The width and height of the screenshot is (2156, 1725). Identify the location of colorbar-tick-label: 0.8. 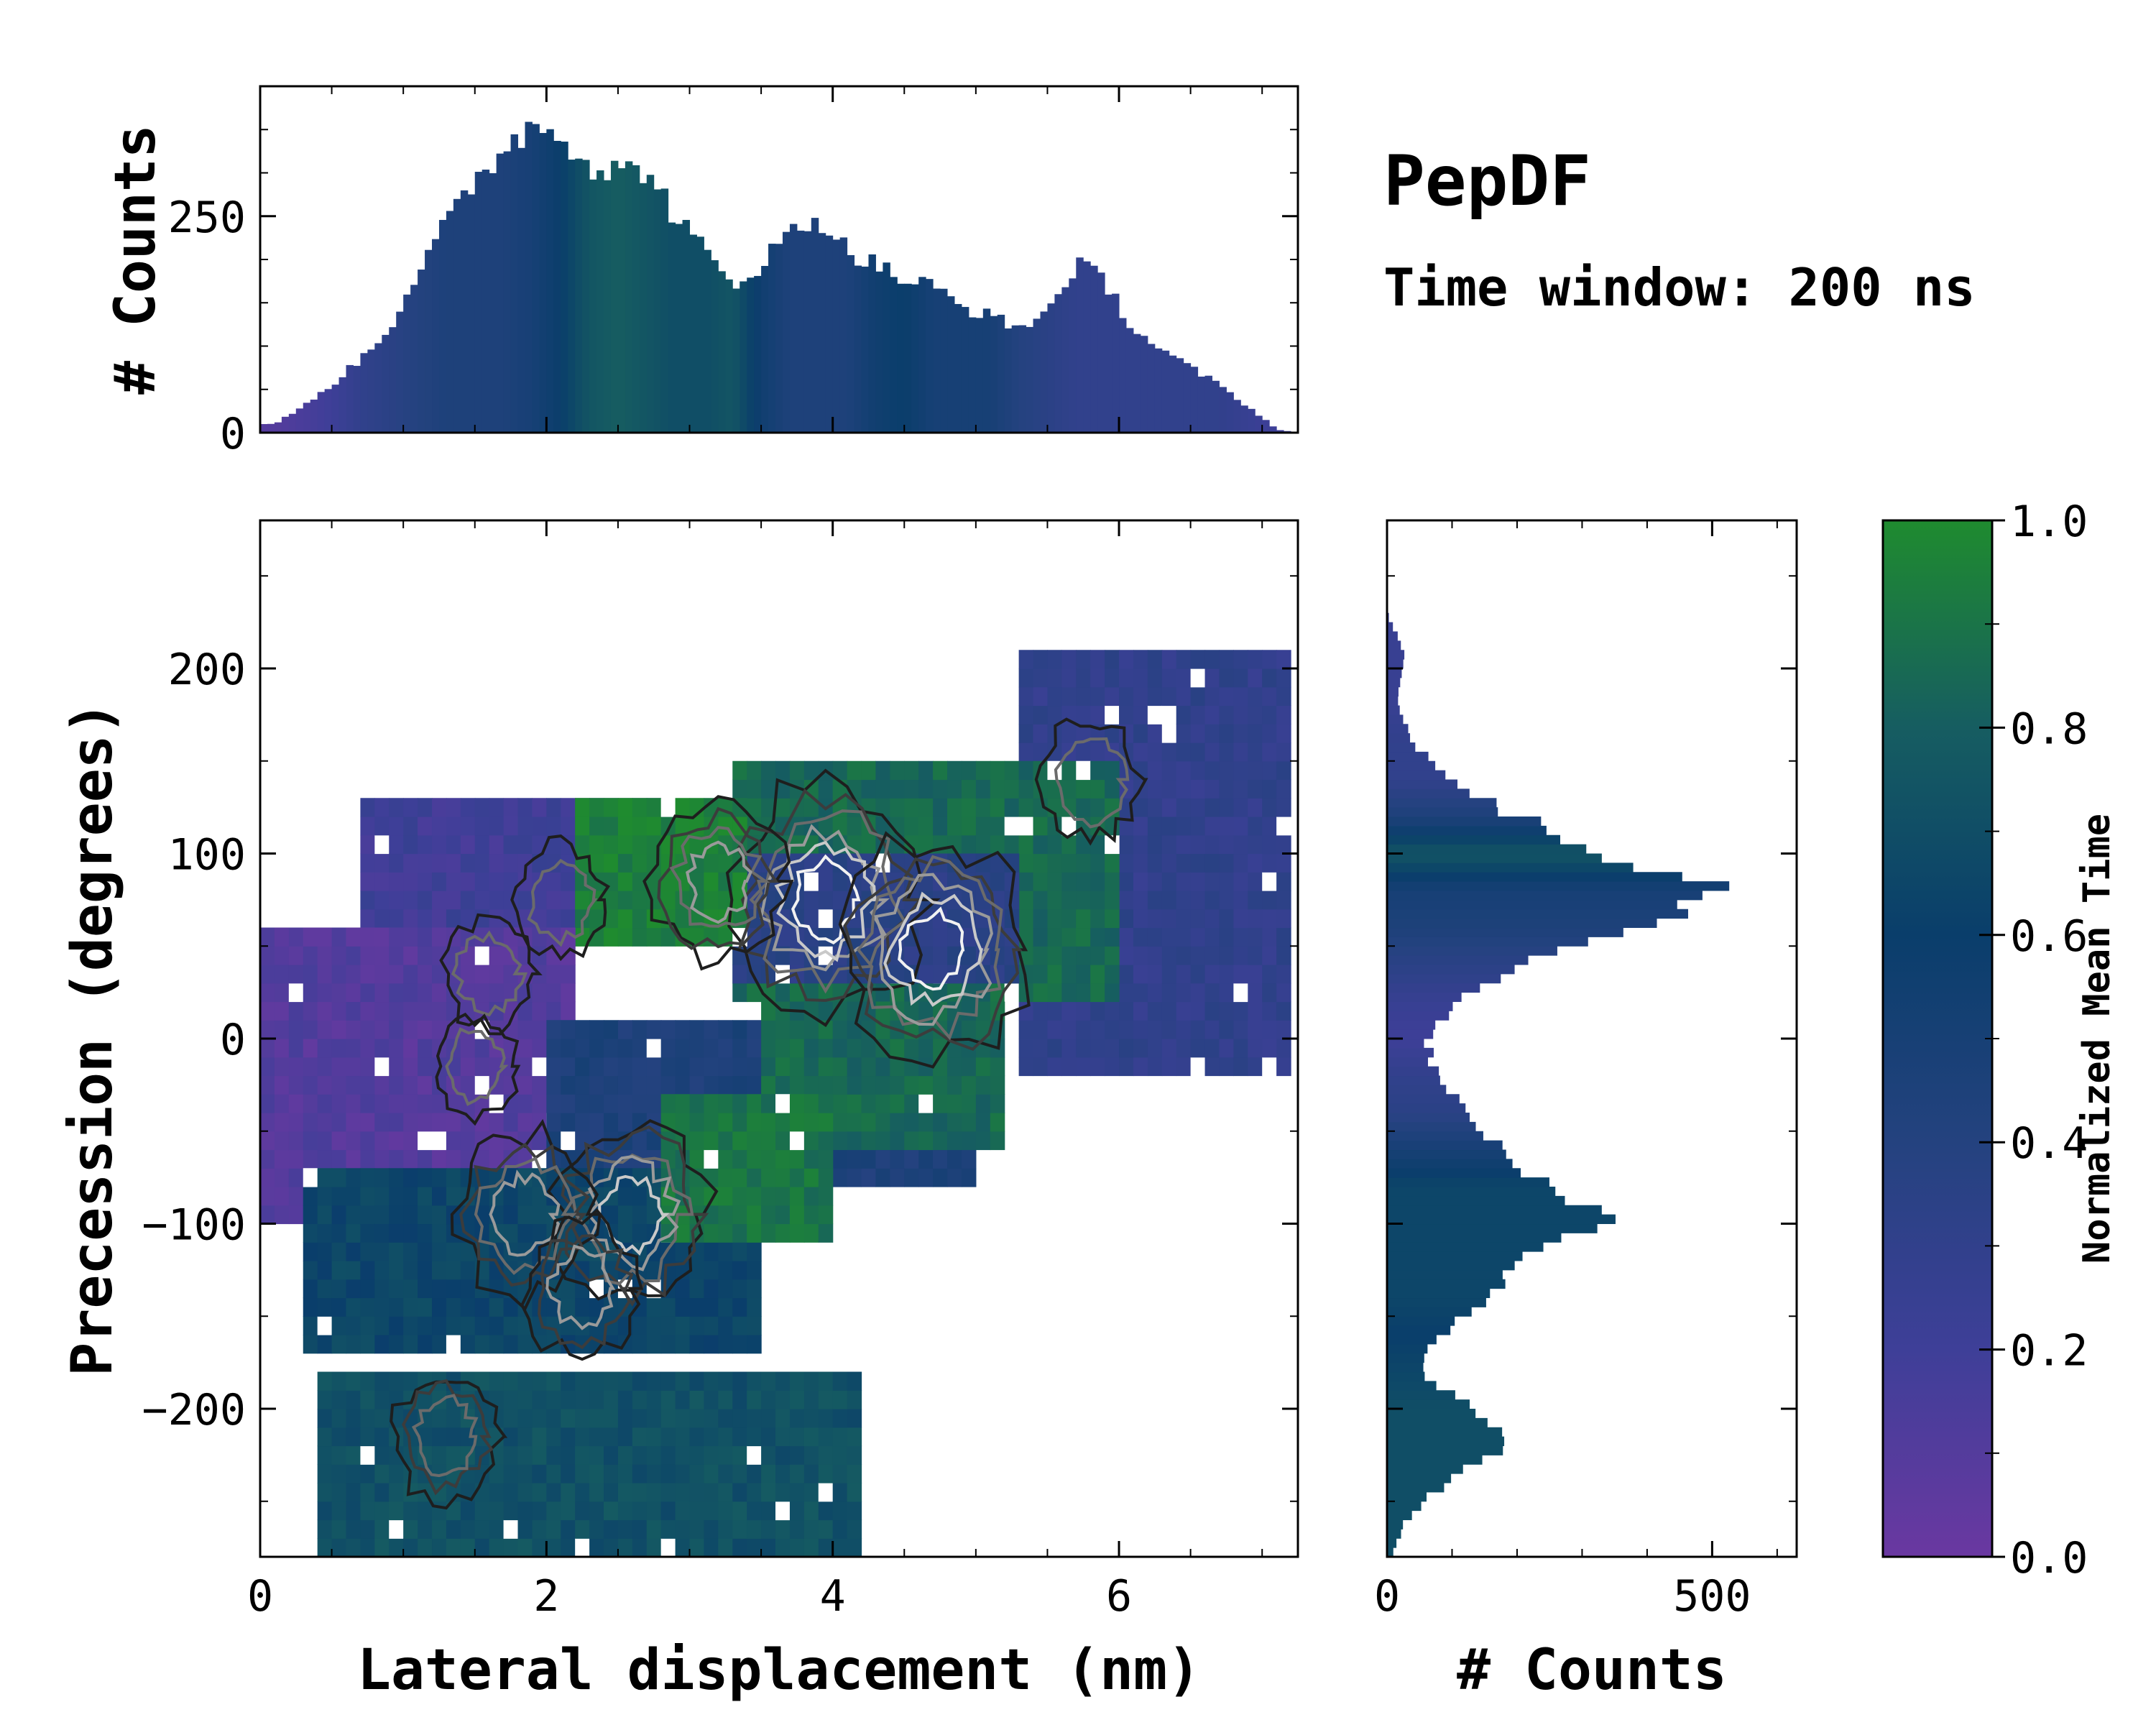
(2049, 729).